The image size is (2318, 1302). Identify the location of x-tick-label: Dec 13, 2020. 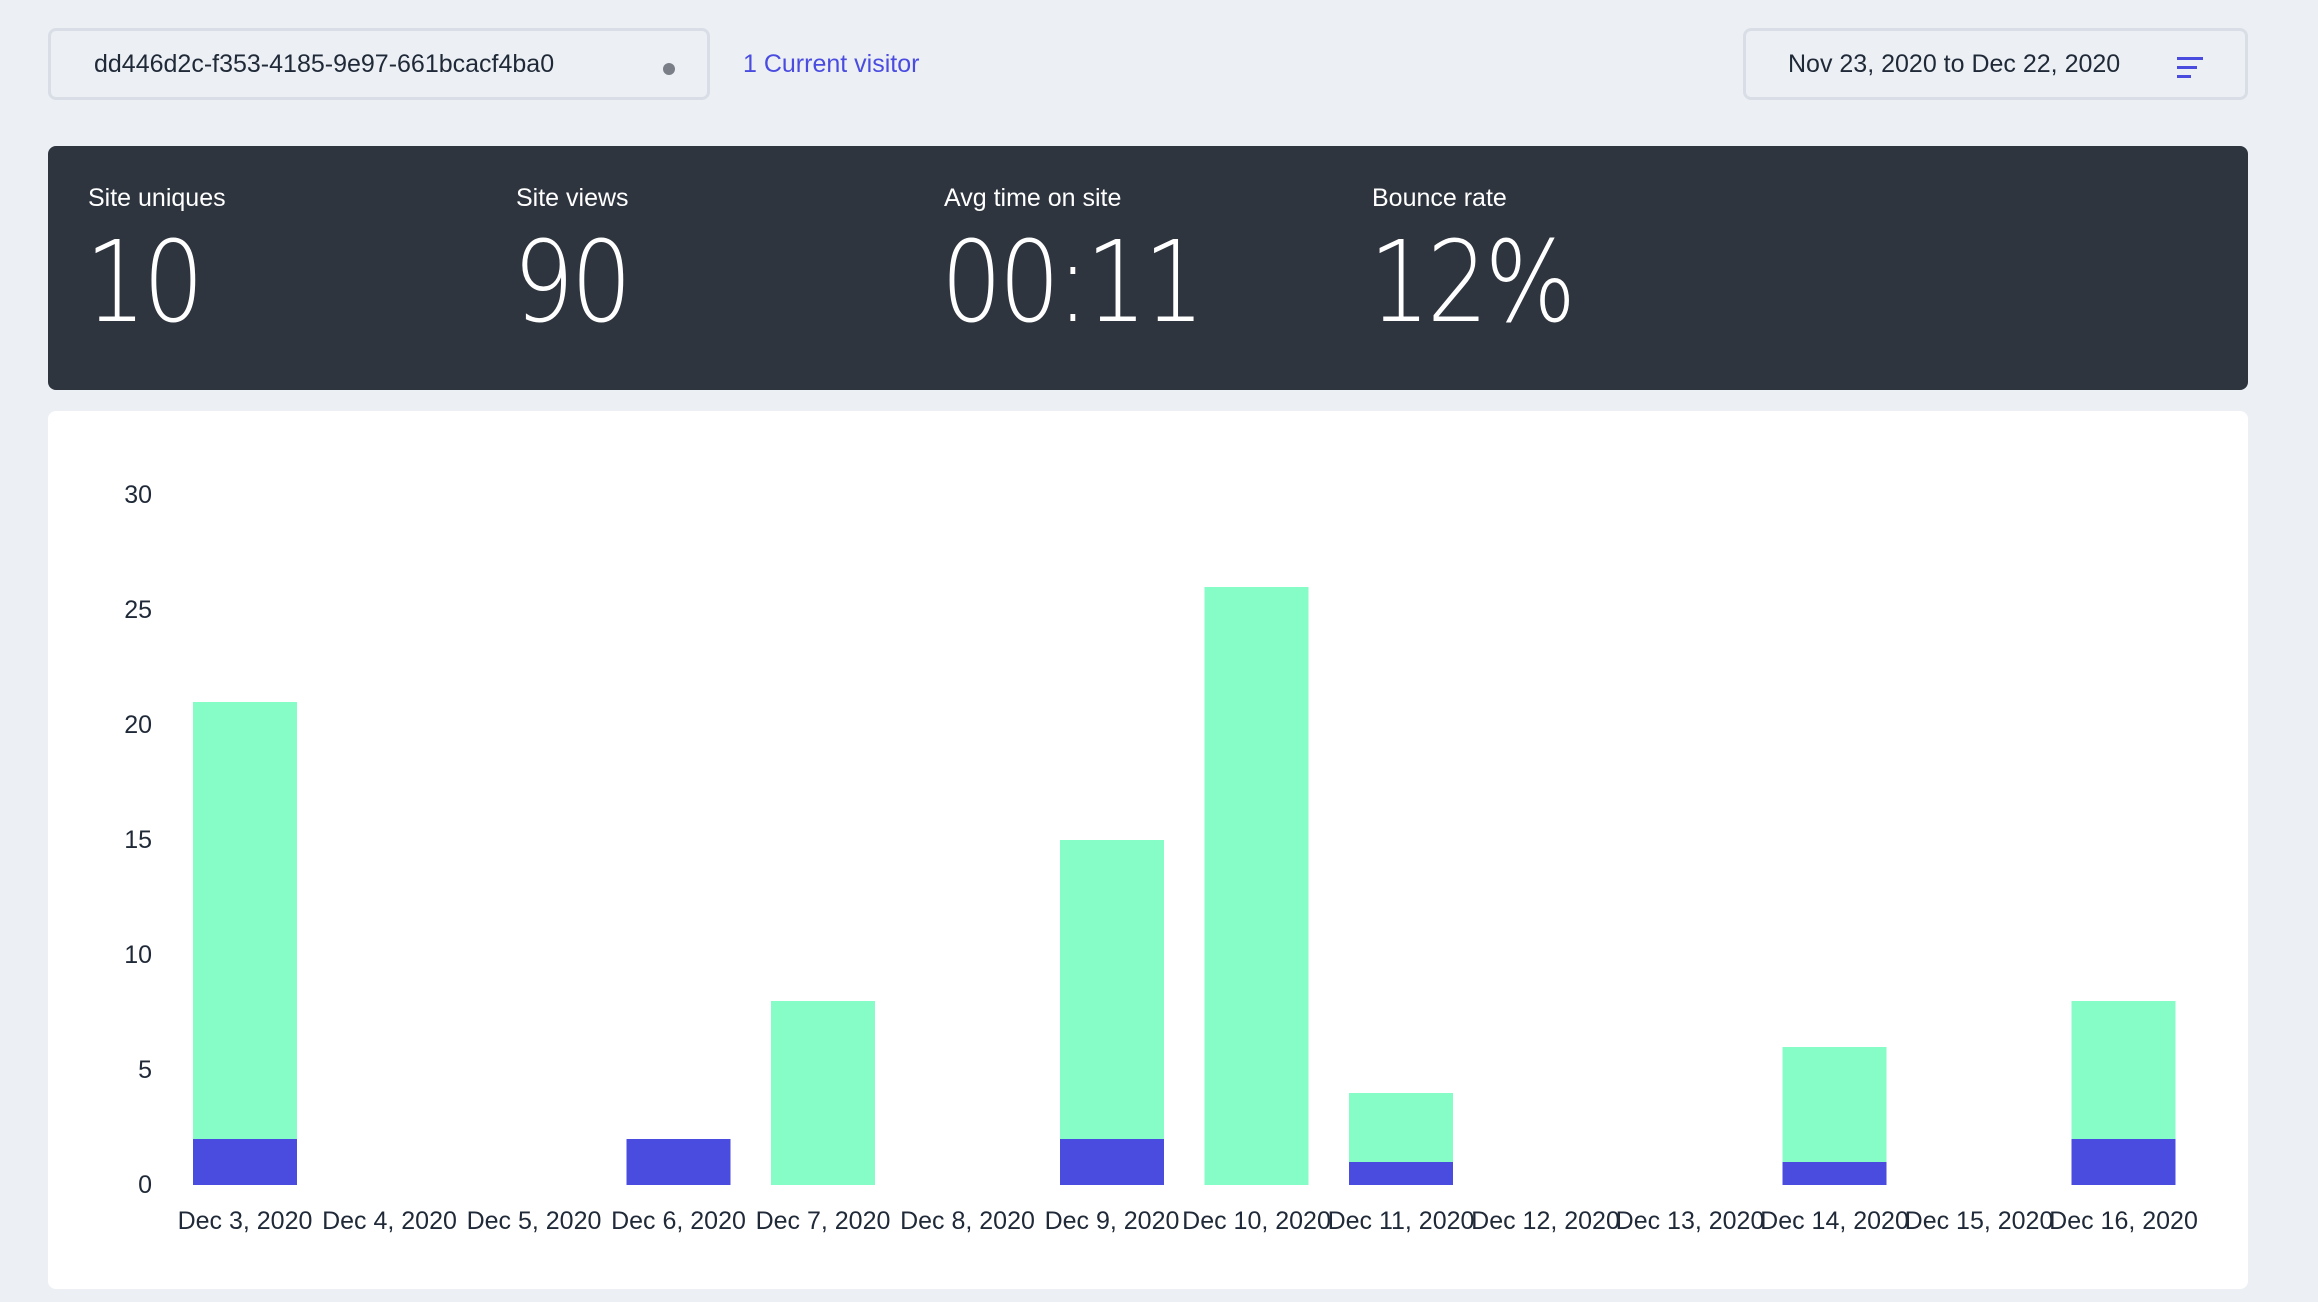
(1690, 1221).